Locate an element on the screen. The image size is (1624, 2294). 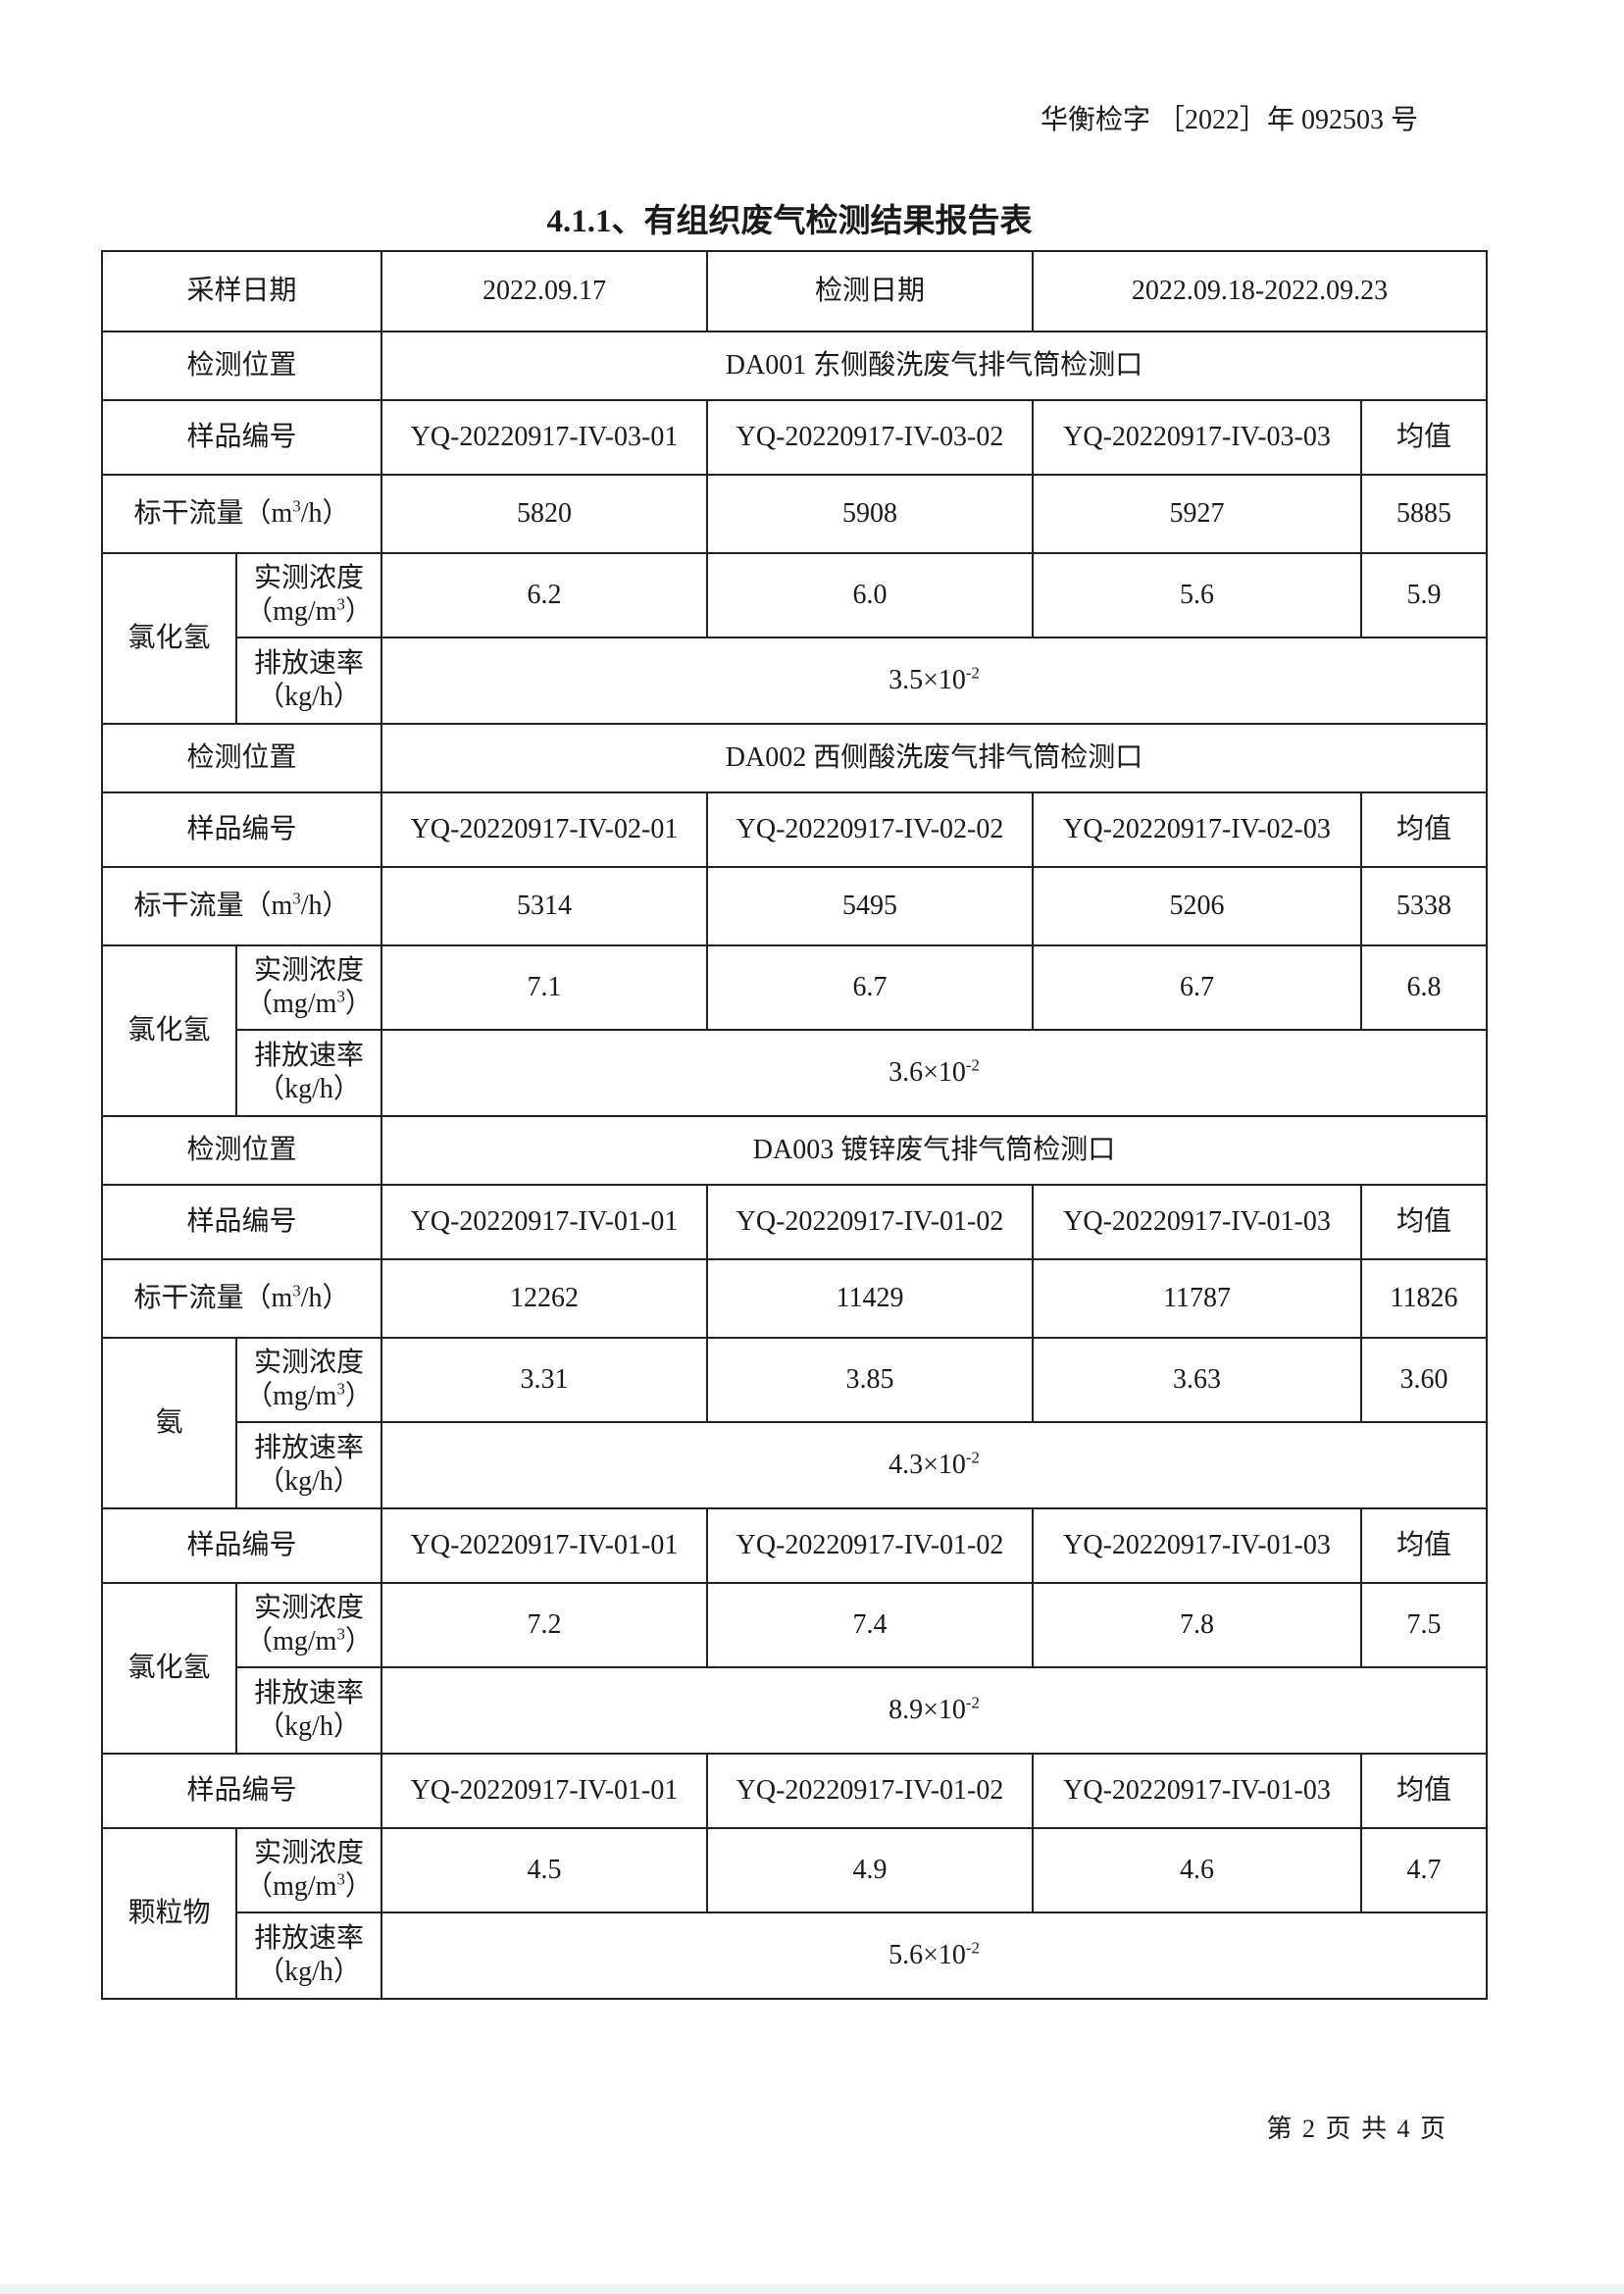
concentration-average: 7.5 is located at coordinates (1424, 1625).